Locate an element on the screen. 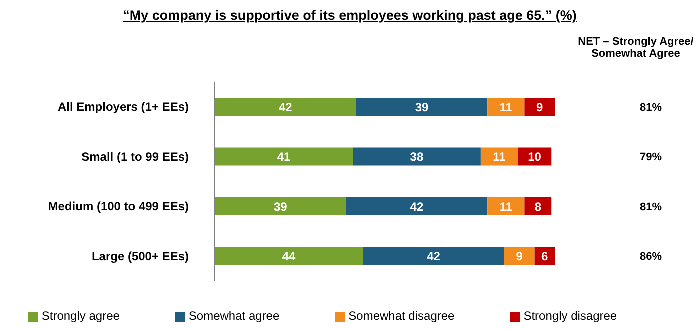 This screenshot has width=700, height=329. data-label: 8 is located at coordinates (538, 207).